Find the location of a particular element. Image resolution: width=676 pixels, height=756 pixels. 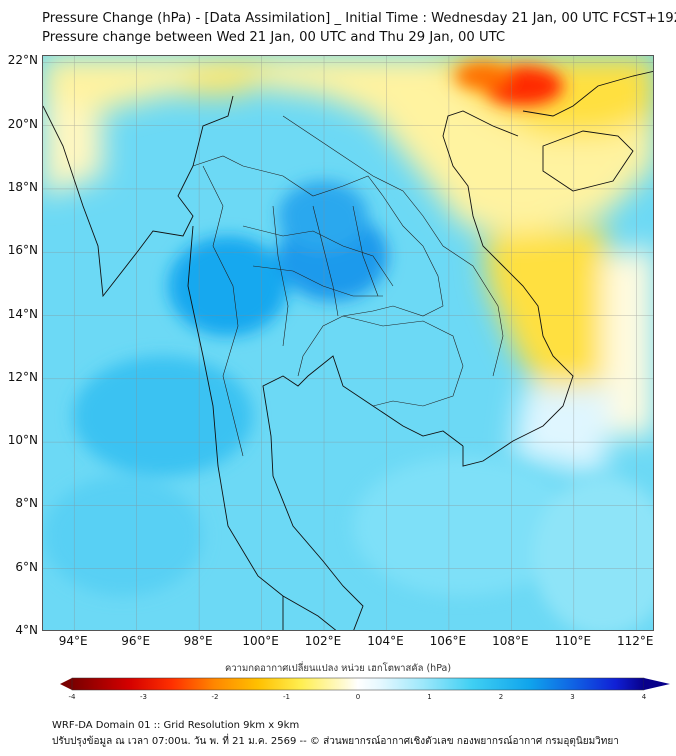

rise-zone-southeast is located at coordinates (593, 553).